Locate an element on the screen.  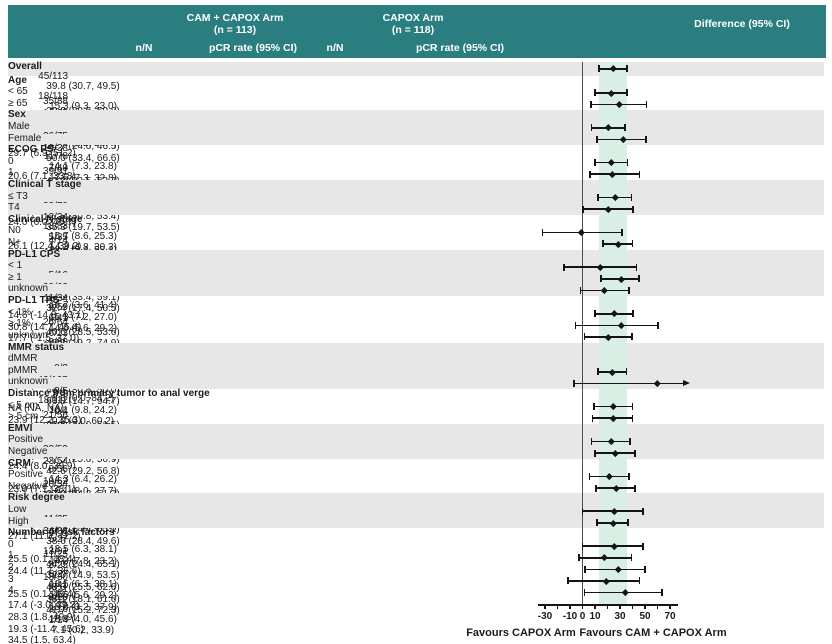
arm2-pcr-value: 16.1 (9.8, 24.2) is located at coordinates (83, 410).